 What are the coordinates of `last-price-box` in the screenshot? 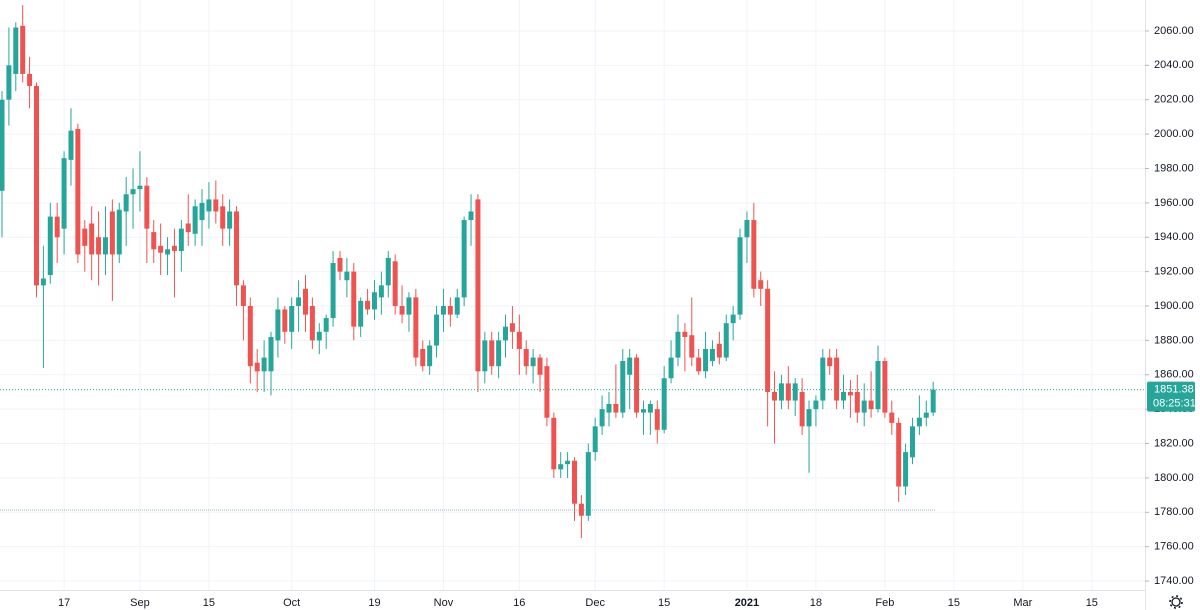 It's located at (1171, 396).